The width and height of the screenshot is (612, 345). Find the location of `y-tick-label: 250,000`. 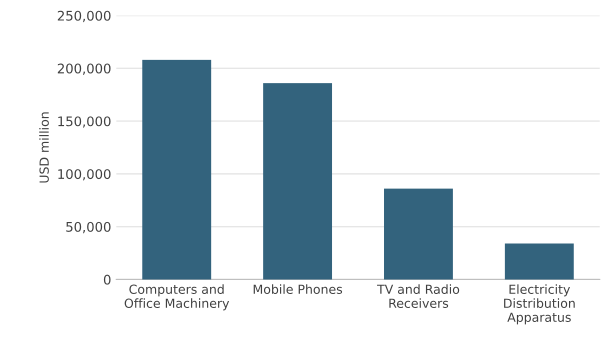

y-tick-label: 250,000 is located at coordinates (84, 16).